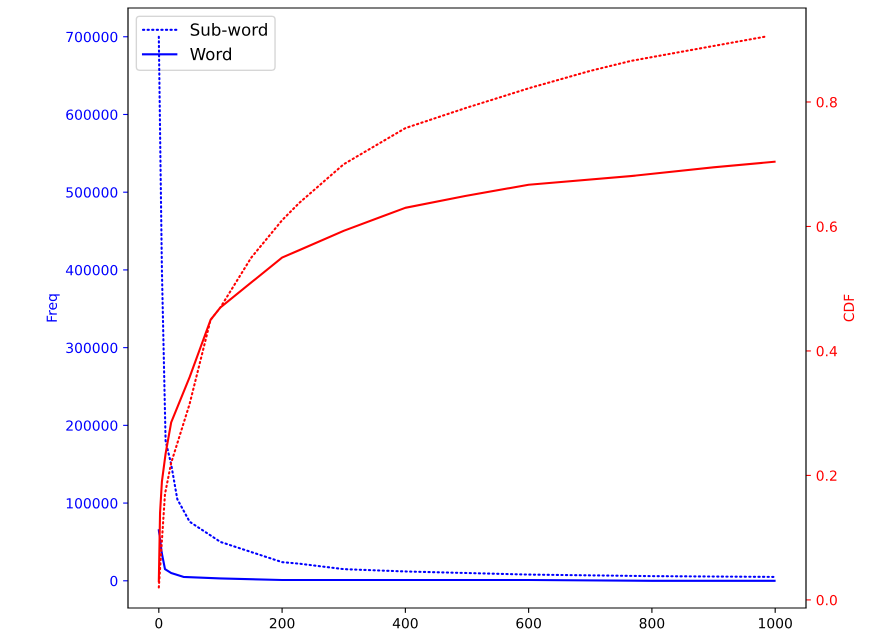 The height and width of the screenshot is (642, 876). I want to click on x-tick-label: 600, so click(528, 623).